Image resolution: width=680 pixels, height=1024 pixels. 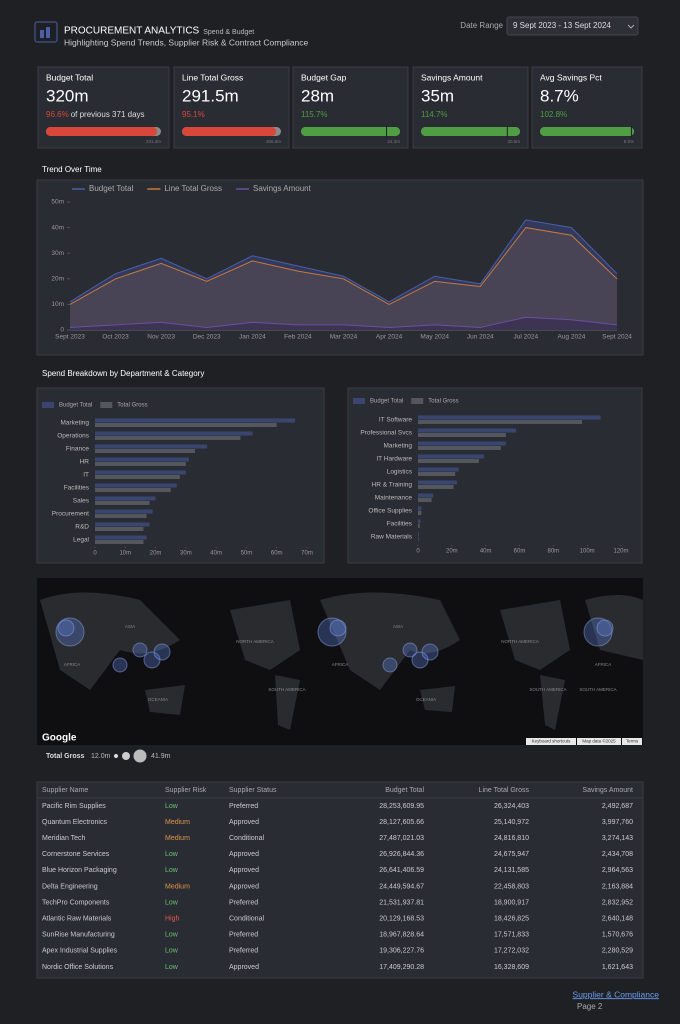 What do you see at coordinates (562, 25) in the screenshot?
I see `date-value: 9 Sept 2023 - 13 Sept 2024` at bounding box center [562, 25].